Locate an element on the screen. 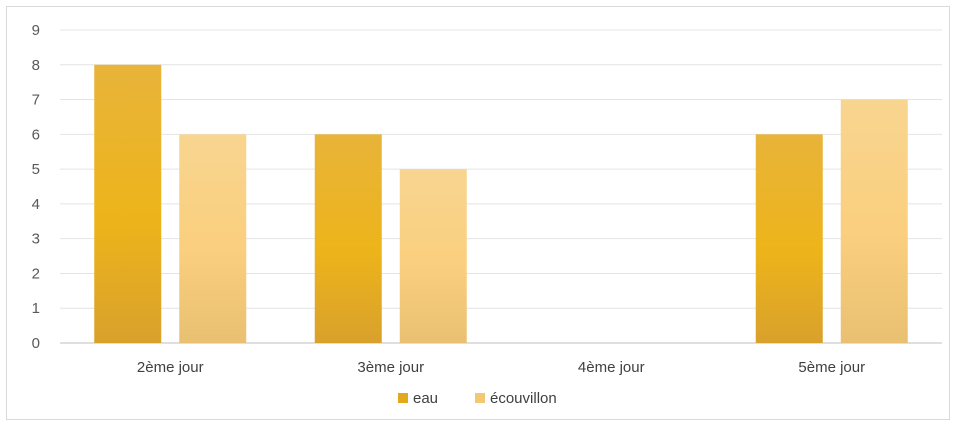 This screenshot has width=957, height=428. legend-swatch-eau is located at coordinates (403, 398).